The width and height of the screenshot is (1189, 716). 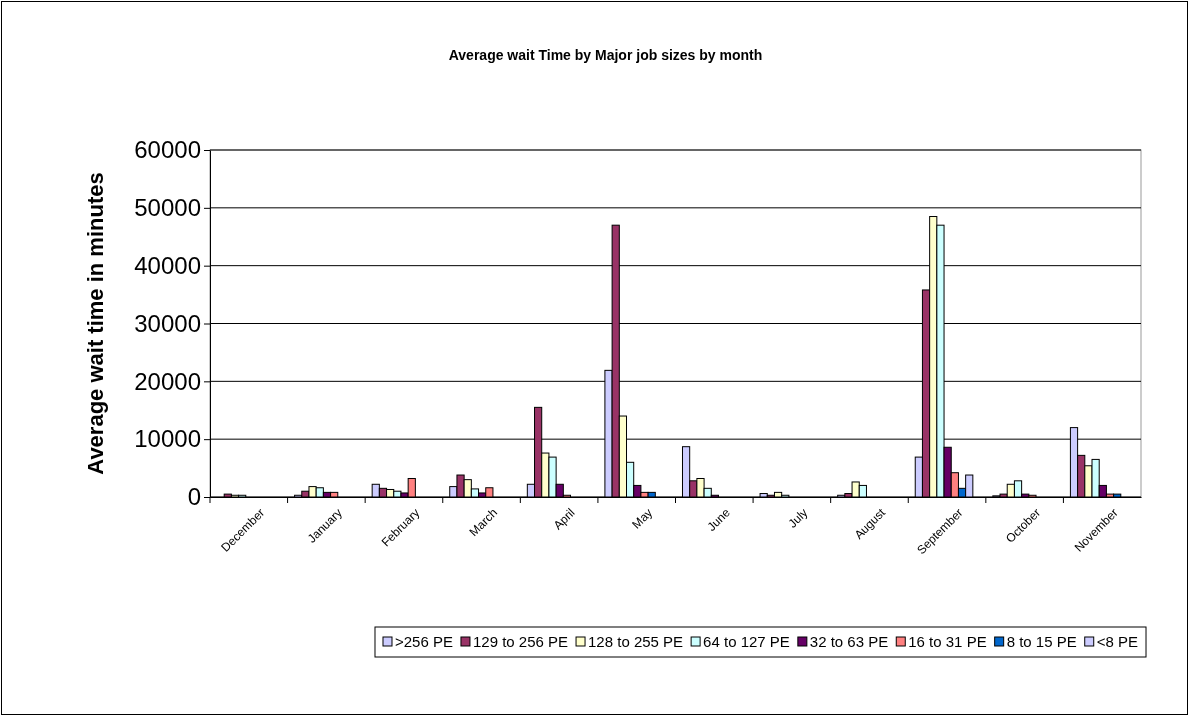 I want to click on y-tick-label: 60000, so click(x=167, y=150).